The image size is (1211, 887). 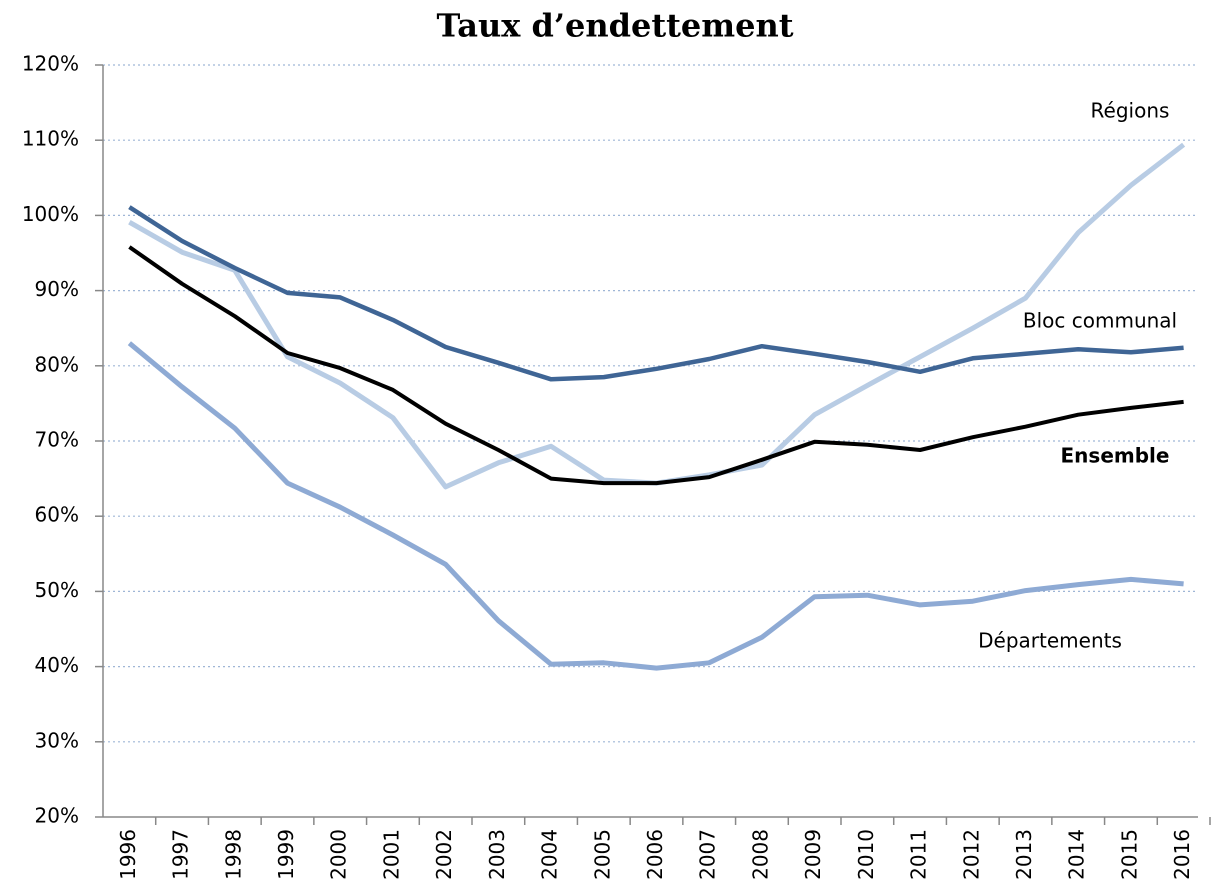 I want to click on y-tick-label: 20%, so click(x=57, y=816).